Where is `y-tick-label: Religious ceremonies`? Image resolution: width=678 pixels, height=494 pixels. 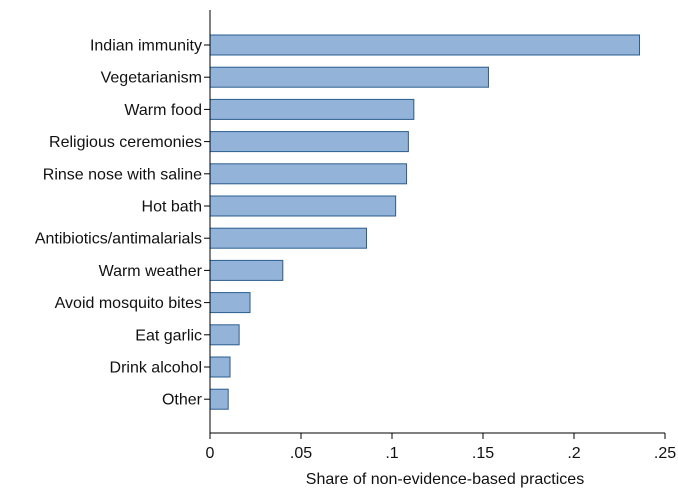 y-tick-label: Religious ceremonies is located at coordinates (125, 142).